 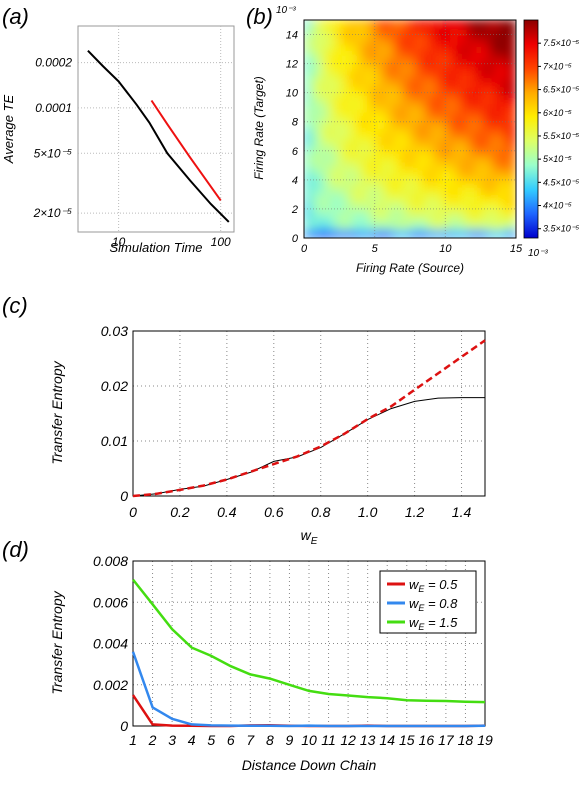 What do you see at coordinates (433, 604) in the screenshot?
I see `legend-label-1: wE = 0.8` at bounding box center [433, 604].